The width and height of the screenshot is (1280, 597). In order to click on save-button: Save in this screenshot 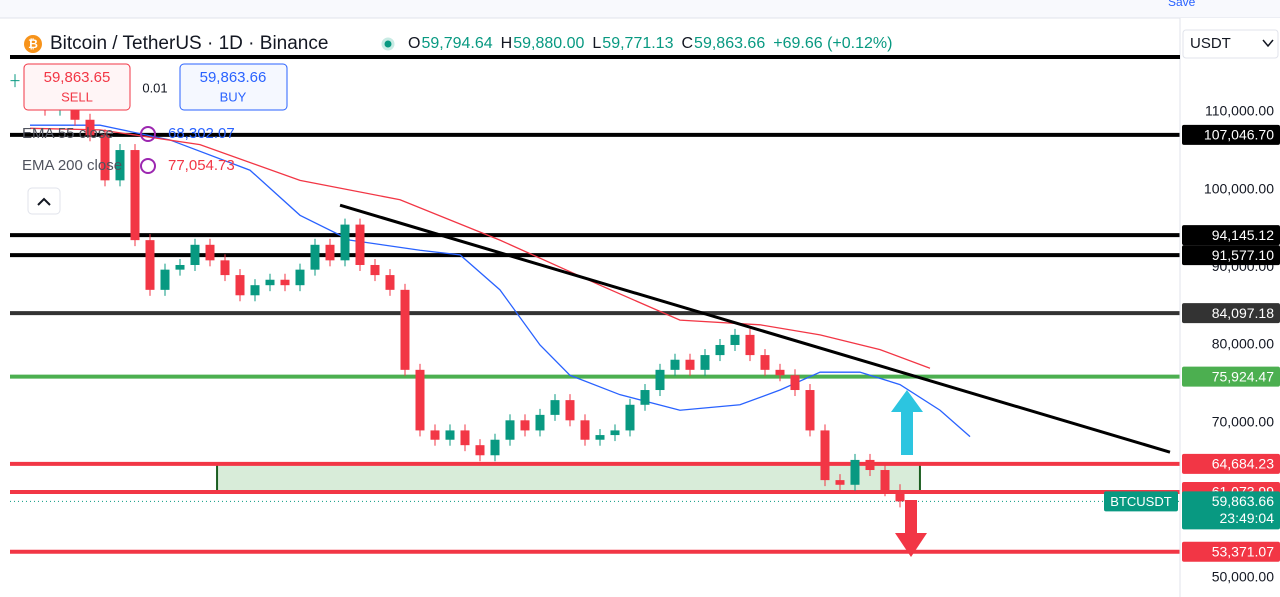, I will do `click(1182, 4)`.